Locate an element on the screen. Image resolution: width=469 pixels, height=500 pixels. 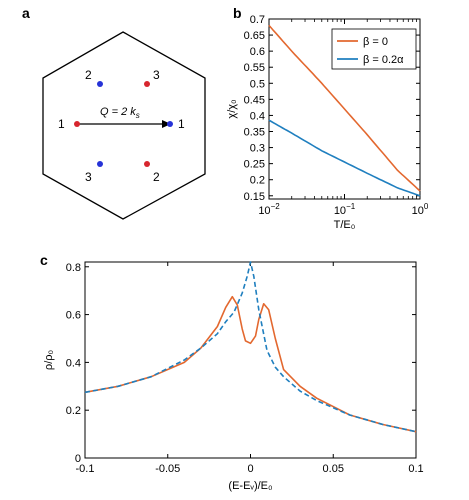
k-point-label-red-2: 2 is located at coordinates (156, 177).